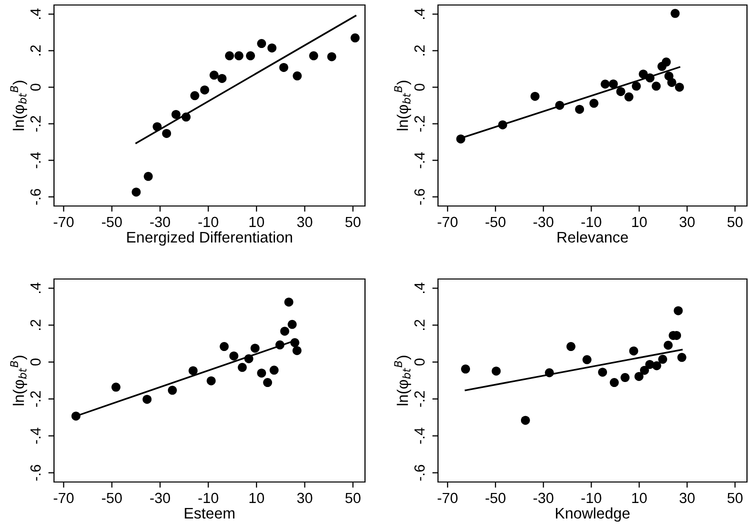 The height and width of the screenshot is (526, 749). What do you see at coordinates (209, 238) in the screenshot?
I see `x-axis-title: Energized Differentiation` at bounding box center [209, 238].